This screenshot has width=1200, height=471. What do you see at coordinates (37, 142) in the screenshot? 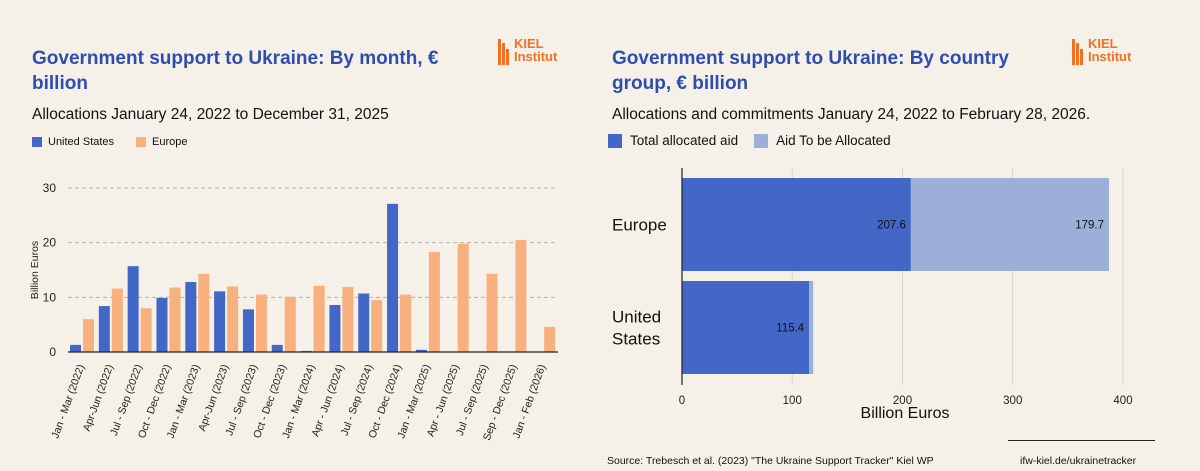
I see `legend-swatch-us` at bounding box center [37, 142].